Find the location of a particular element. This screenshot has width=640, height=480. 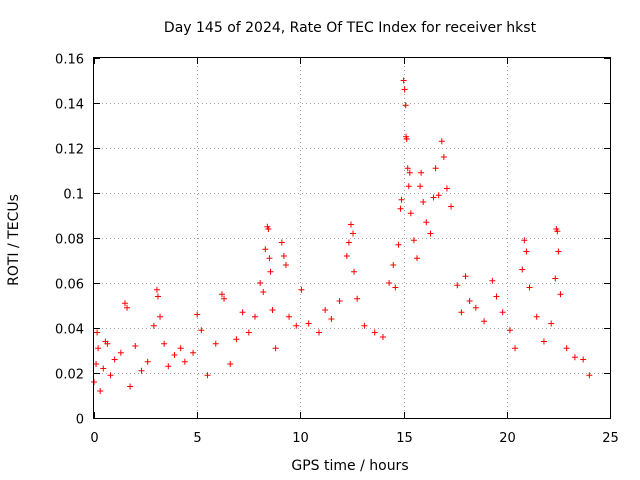

x-tick-label: 15 is located at coordinates (404, 438).